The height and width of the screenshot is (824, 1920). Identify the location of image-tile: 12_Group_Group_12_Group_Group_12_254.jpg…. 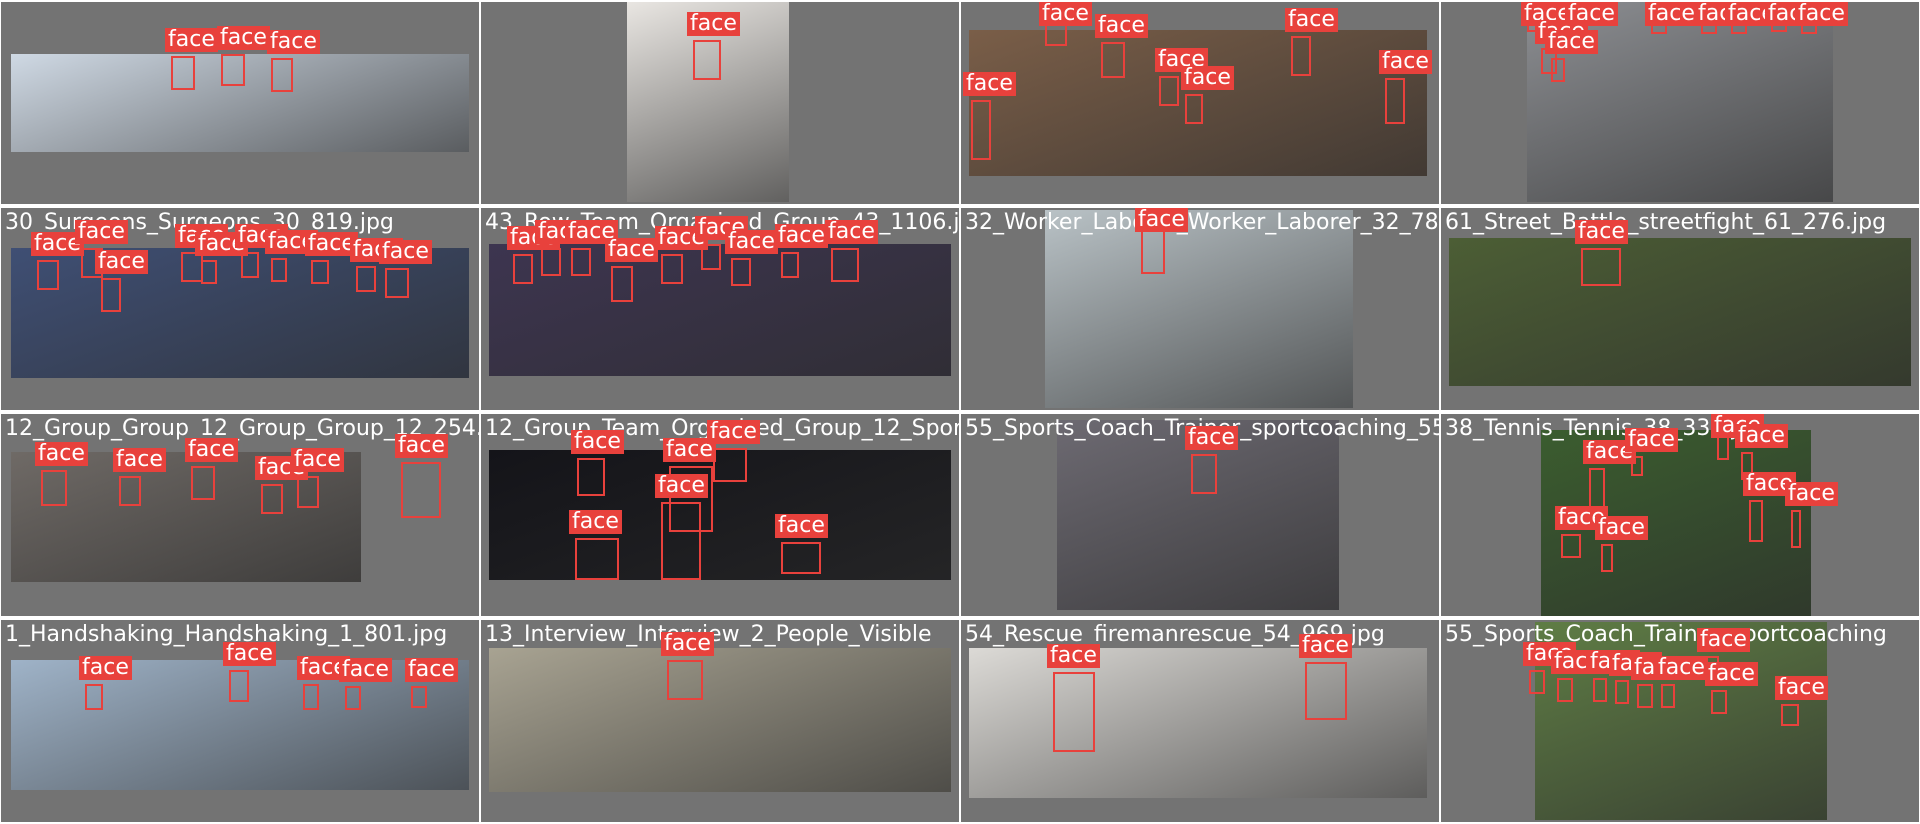
(240, 515).